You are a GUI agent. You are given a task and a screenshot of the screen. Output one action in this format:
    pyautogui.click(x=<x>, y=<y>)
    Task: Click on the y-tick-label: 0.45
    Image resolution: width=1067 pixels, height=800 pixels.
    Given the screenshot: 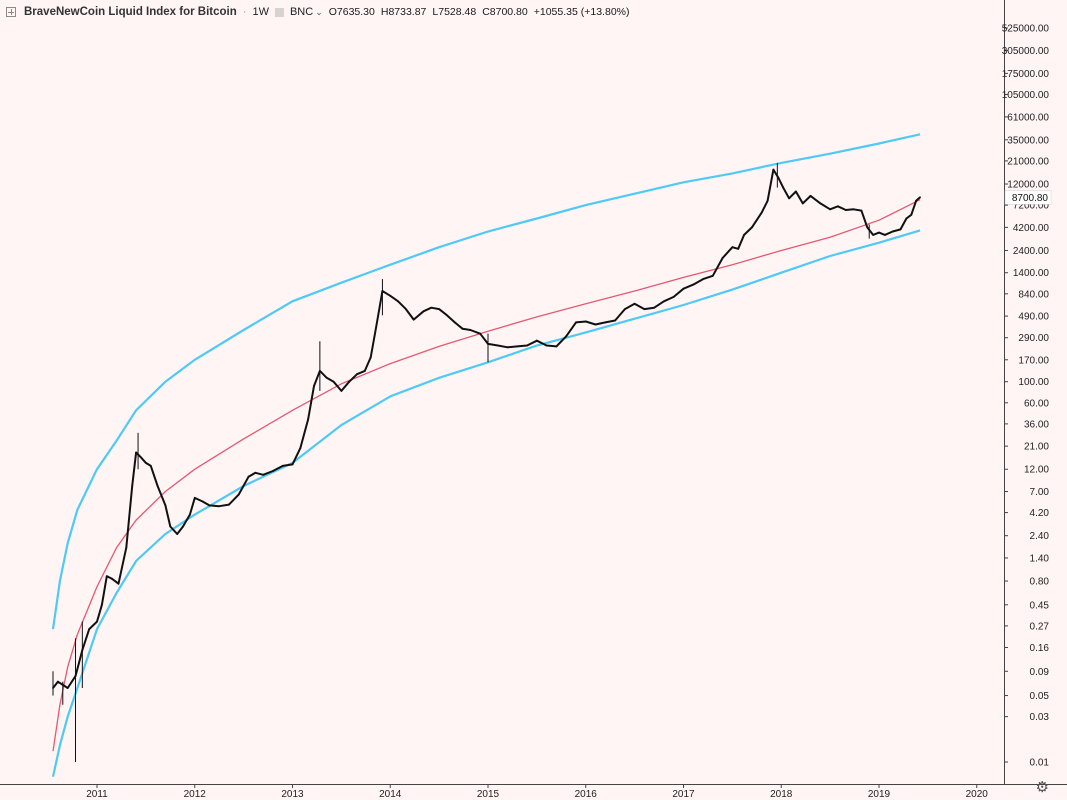 What is the action you would take?
    pyautogui.click(x=1040, y=605)
    